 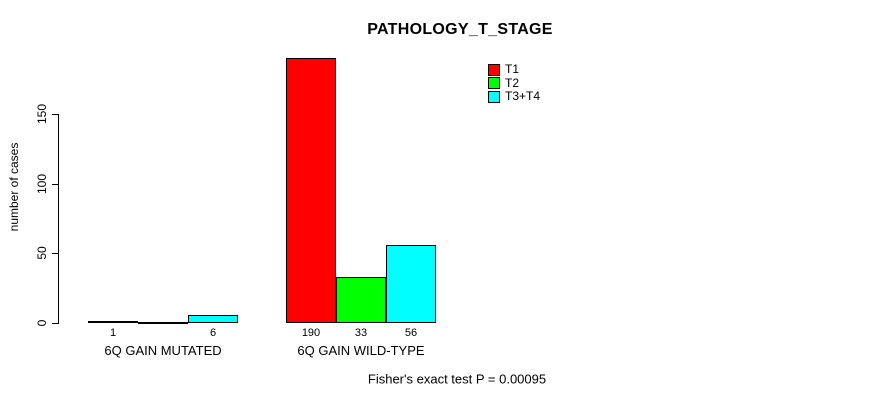 I want to click on x-group-label-6q-gain-mutated: 6Q GAIN MUTATED, so click(x=163, y=350).